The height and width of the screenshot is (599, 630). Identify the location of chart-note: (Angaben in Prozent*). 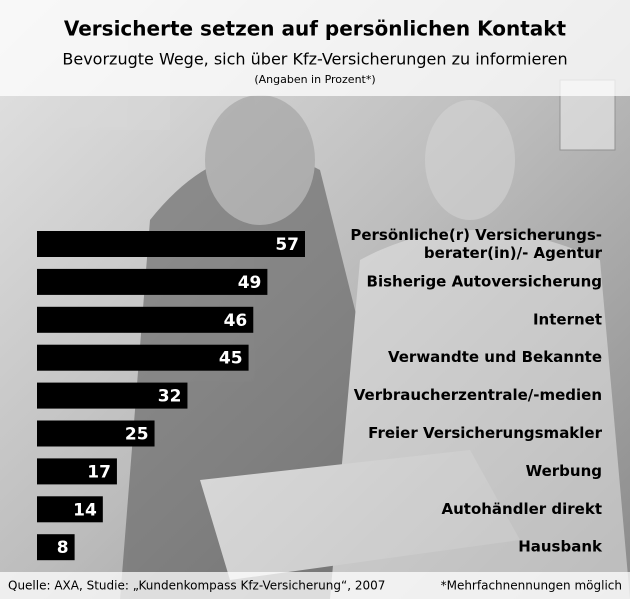
(314, 79).